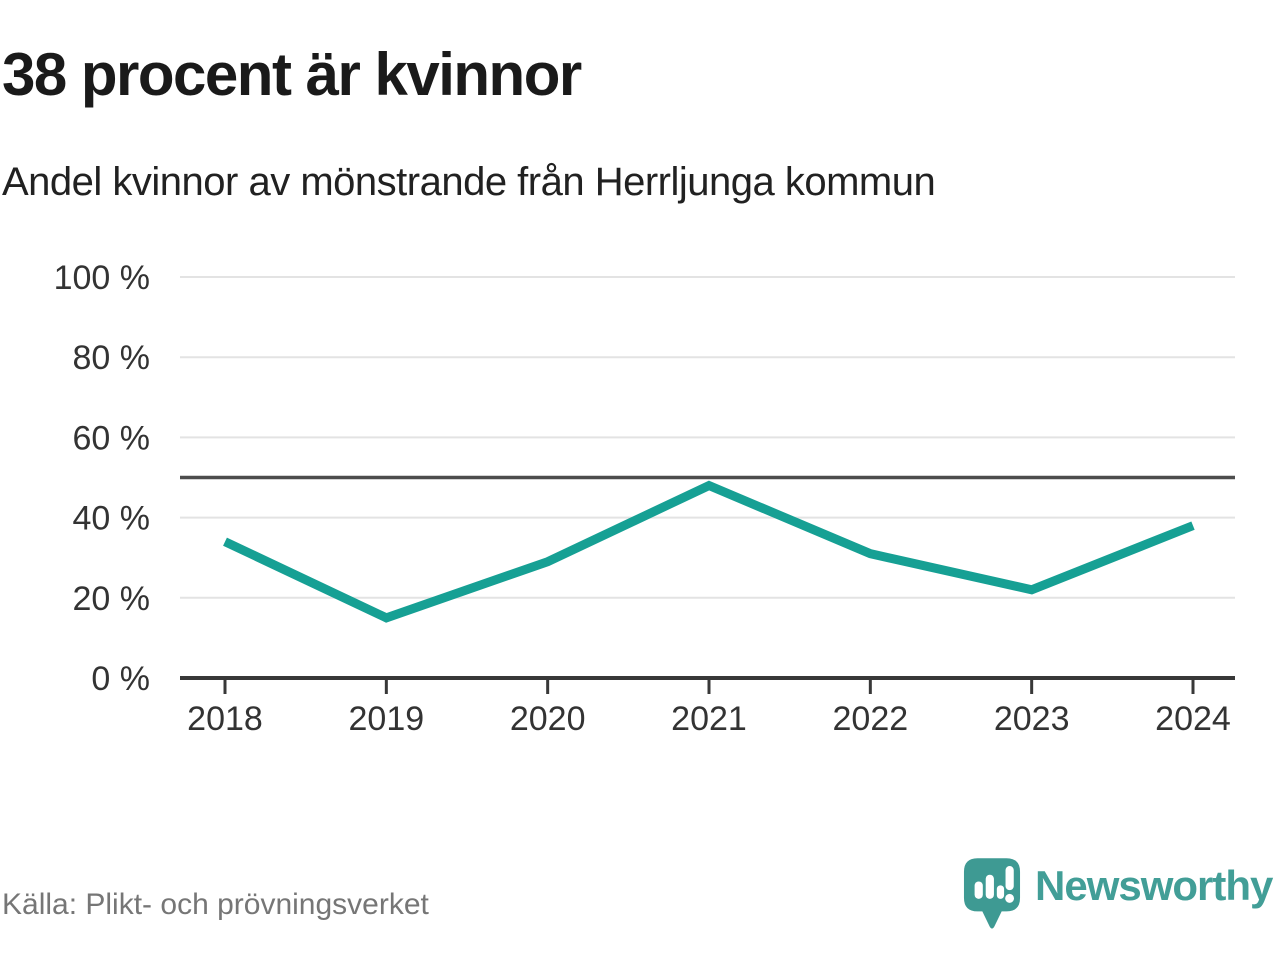 This screenshot has width=1280, height=960. I want to click on chart-title: 38 procent är kvinnor, so click(292, 74).